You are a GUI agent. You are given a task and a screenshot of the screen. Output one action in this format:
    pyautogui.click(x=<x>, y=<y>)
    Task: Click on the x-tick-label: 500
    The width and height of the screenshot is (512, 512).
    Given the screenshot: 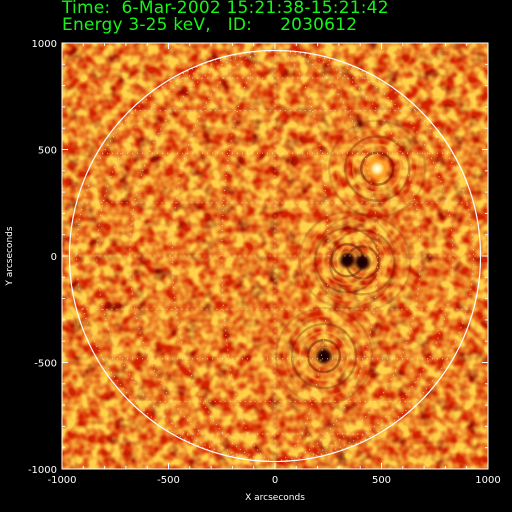 What is the action you would take?
    pyautogui.click(x=381, y=480)
    